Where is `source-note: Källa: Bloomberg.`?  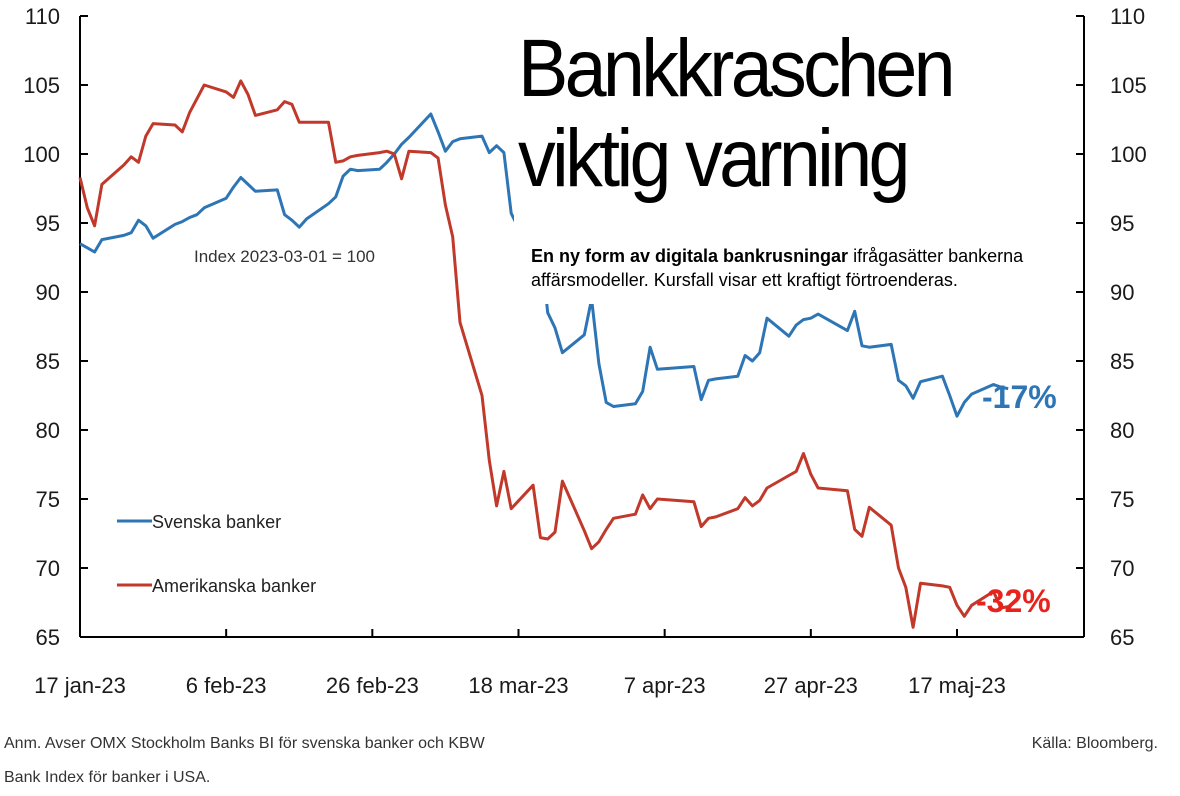
source-note: Källa: Bloomberg. is located at coordinates (1094, 743).